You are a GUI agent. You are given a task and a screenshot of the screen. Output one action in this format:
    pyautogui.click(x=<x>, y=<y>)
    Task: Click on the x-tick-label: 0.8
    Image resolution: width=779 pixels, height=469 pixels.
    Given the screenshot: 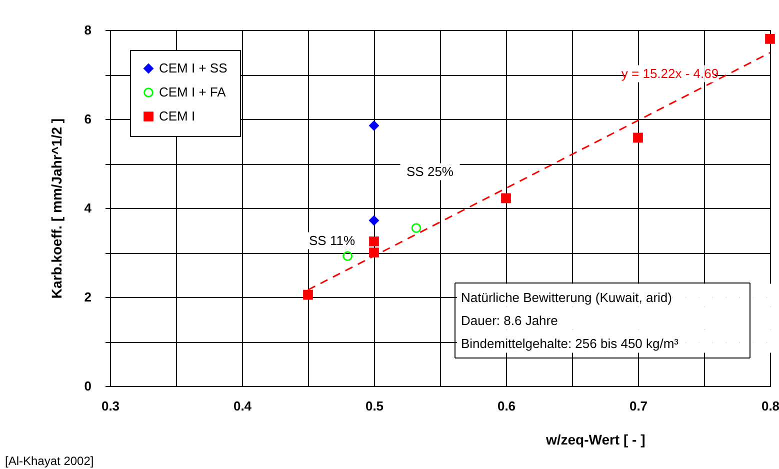 What is the action you would take?
    pyautogui.click(x=770, y=406)
    